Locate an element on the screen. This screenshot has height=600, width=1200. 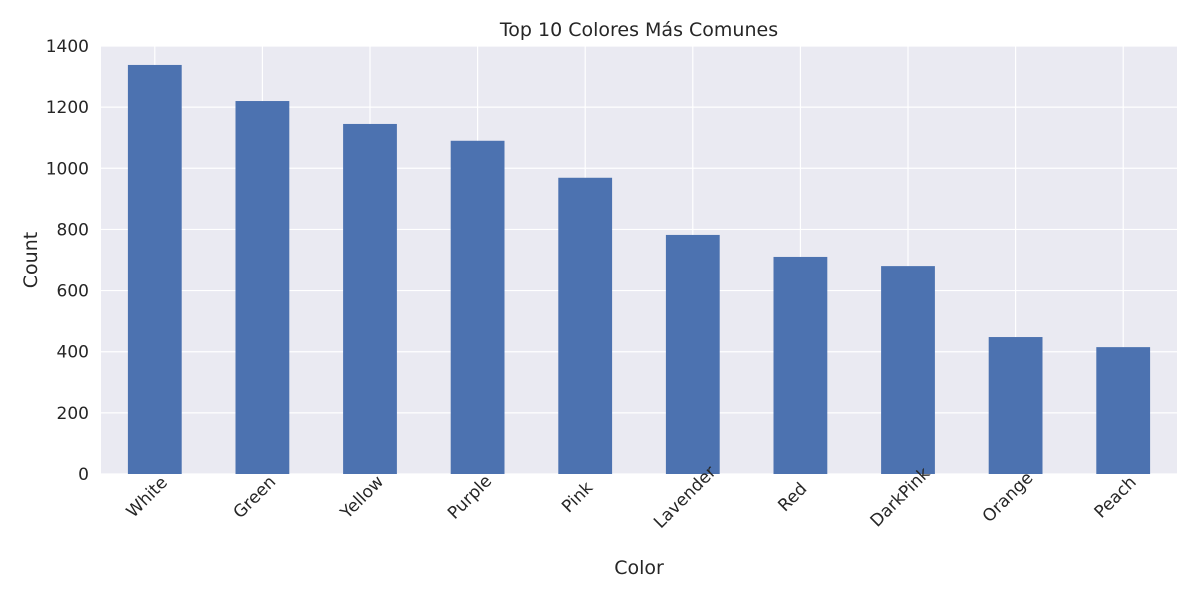
bar-darkpink is located at coordinates (908, 370).